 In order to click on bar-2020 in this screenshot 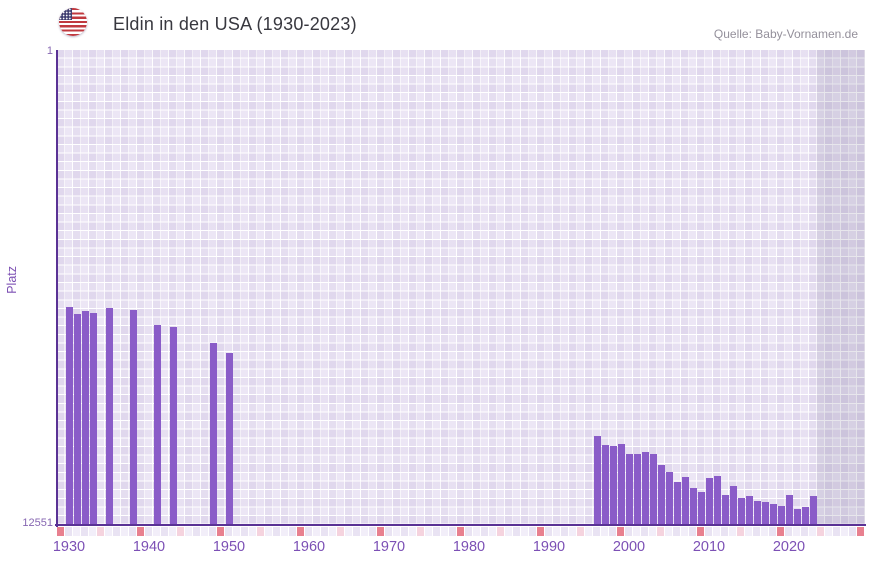, I will do `click(789, 509)`.